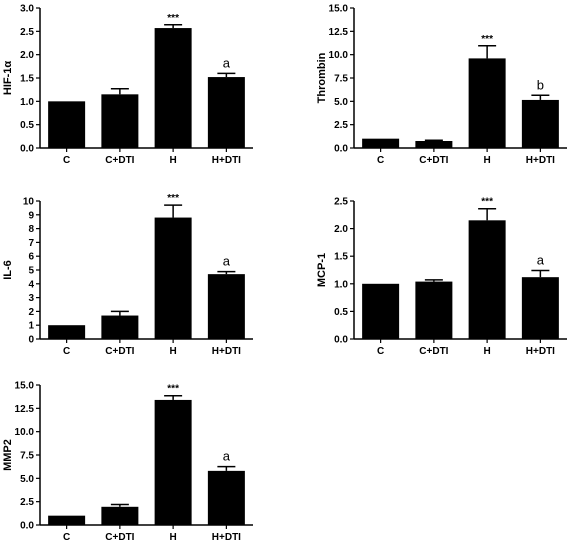 The height and width of the screenshot is (544, 570). Describe the element at coordinates (31, 257) in the screenshot. I see `y-tick-label: 6` at that location.